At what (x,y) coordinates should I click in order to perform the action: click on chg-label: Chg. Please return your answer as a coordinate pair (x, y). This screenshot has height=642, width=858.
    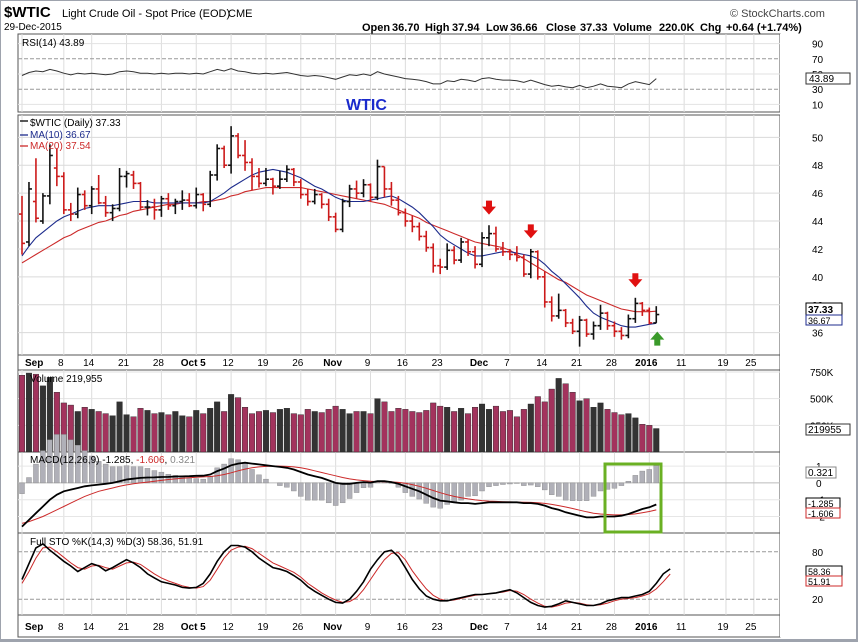
    Looking at the image, I should click on (710, 28).